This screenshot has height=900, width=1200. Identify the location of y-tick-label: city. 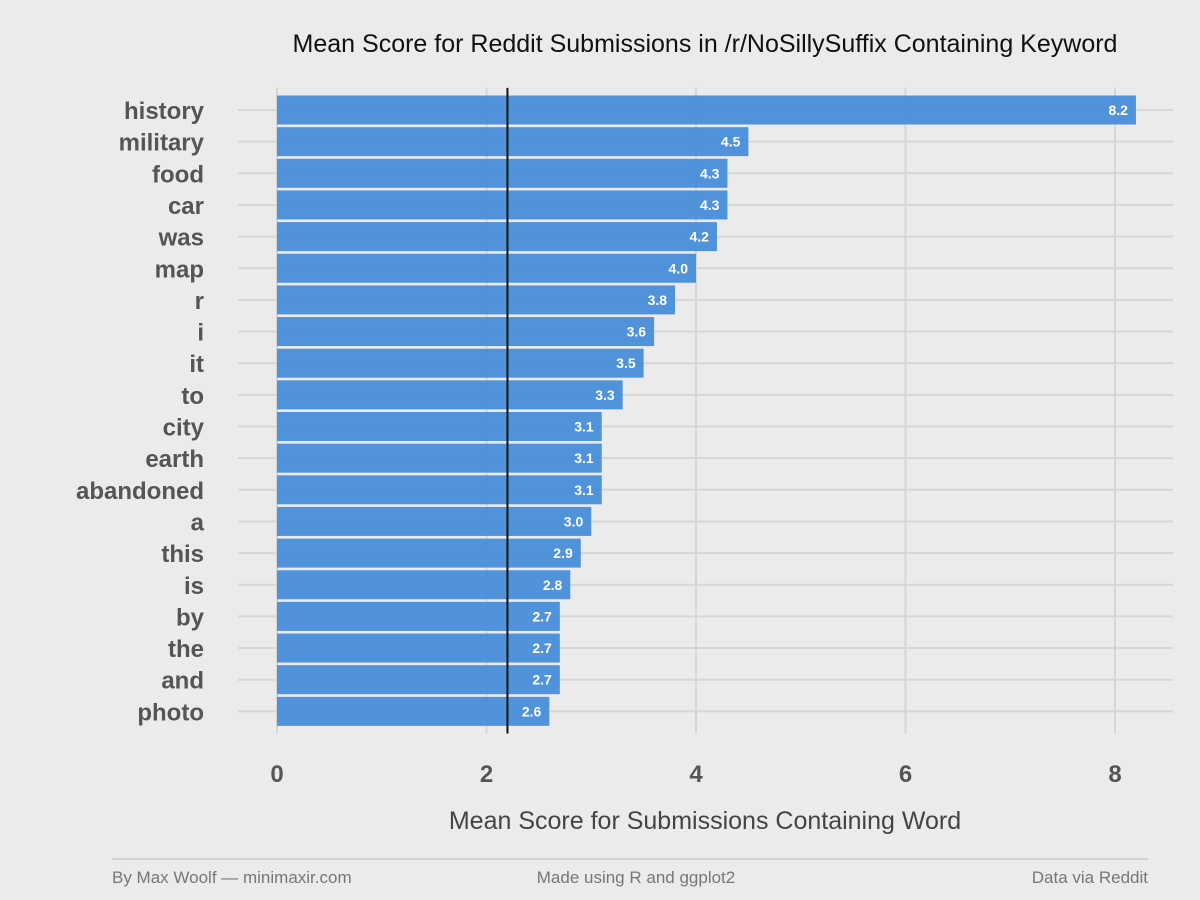
(184, 428).